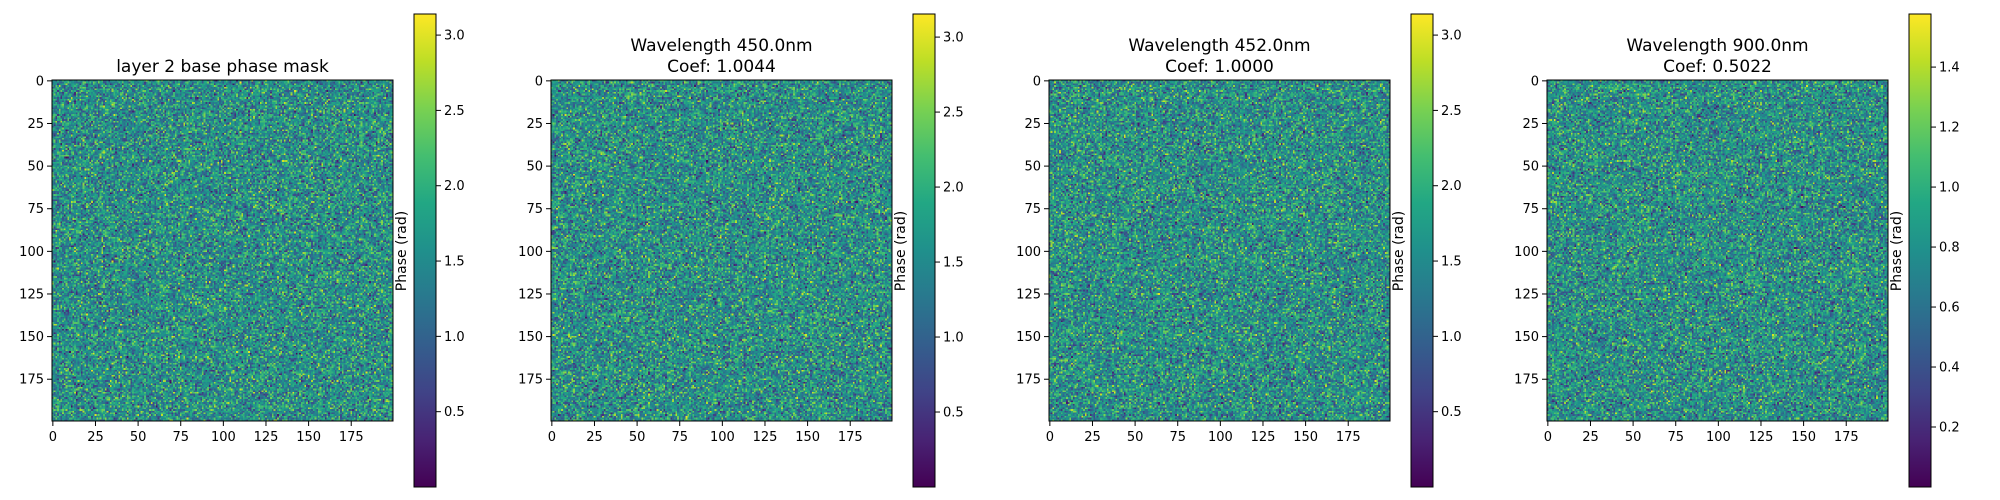 The height and width of the screenshot is (500, 2000). What do you see at coordinates (1949, 68) in the screenshot?
I see `colorbar-tick-label: 1.4` at bounding box center [1949, 68].